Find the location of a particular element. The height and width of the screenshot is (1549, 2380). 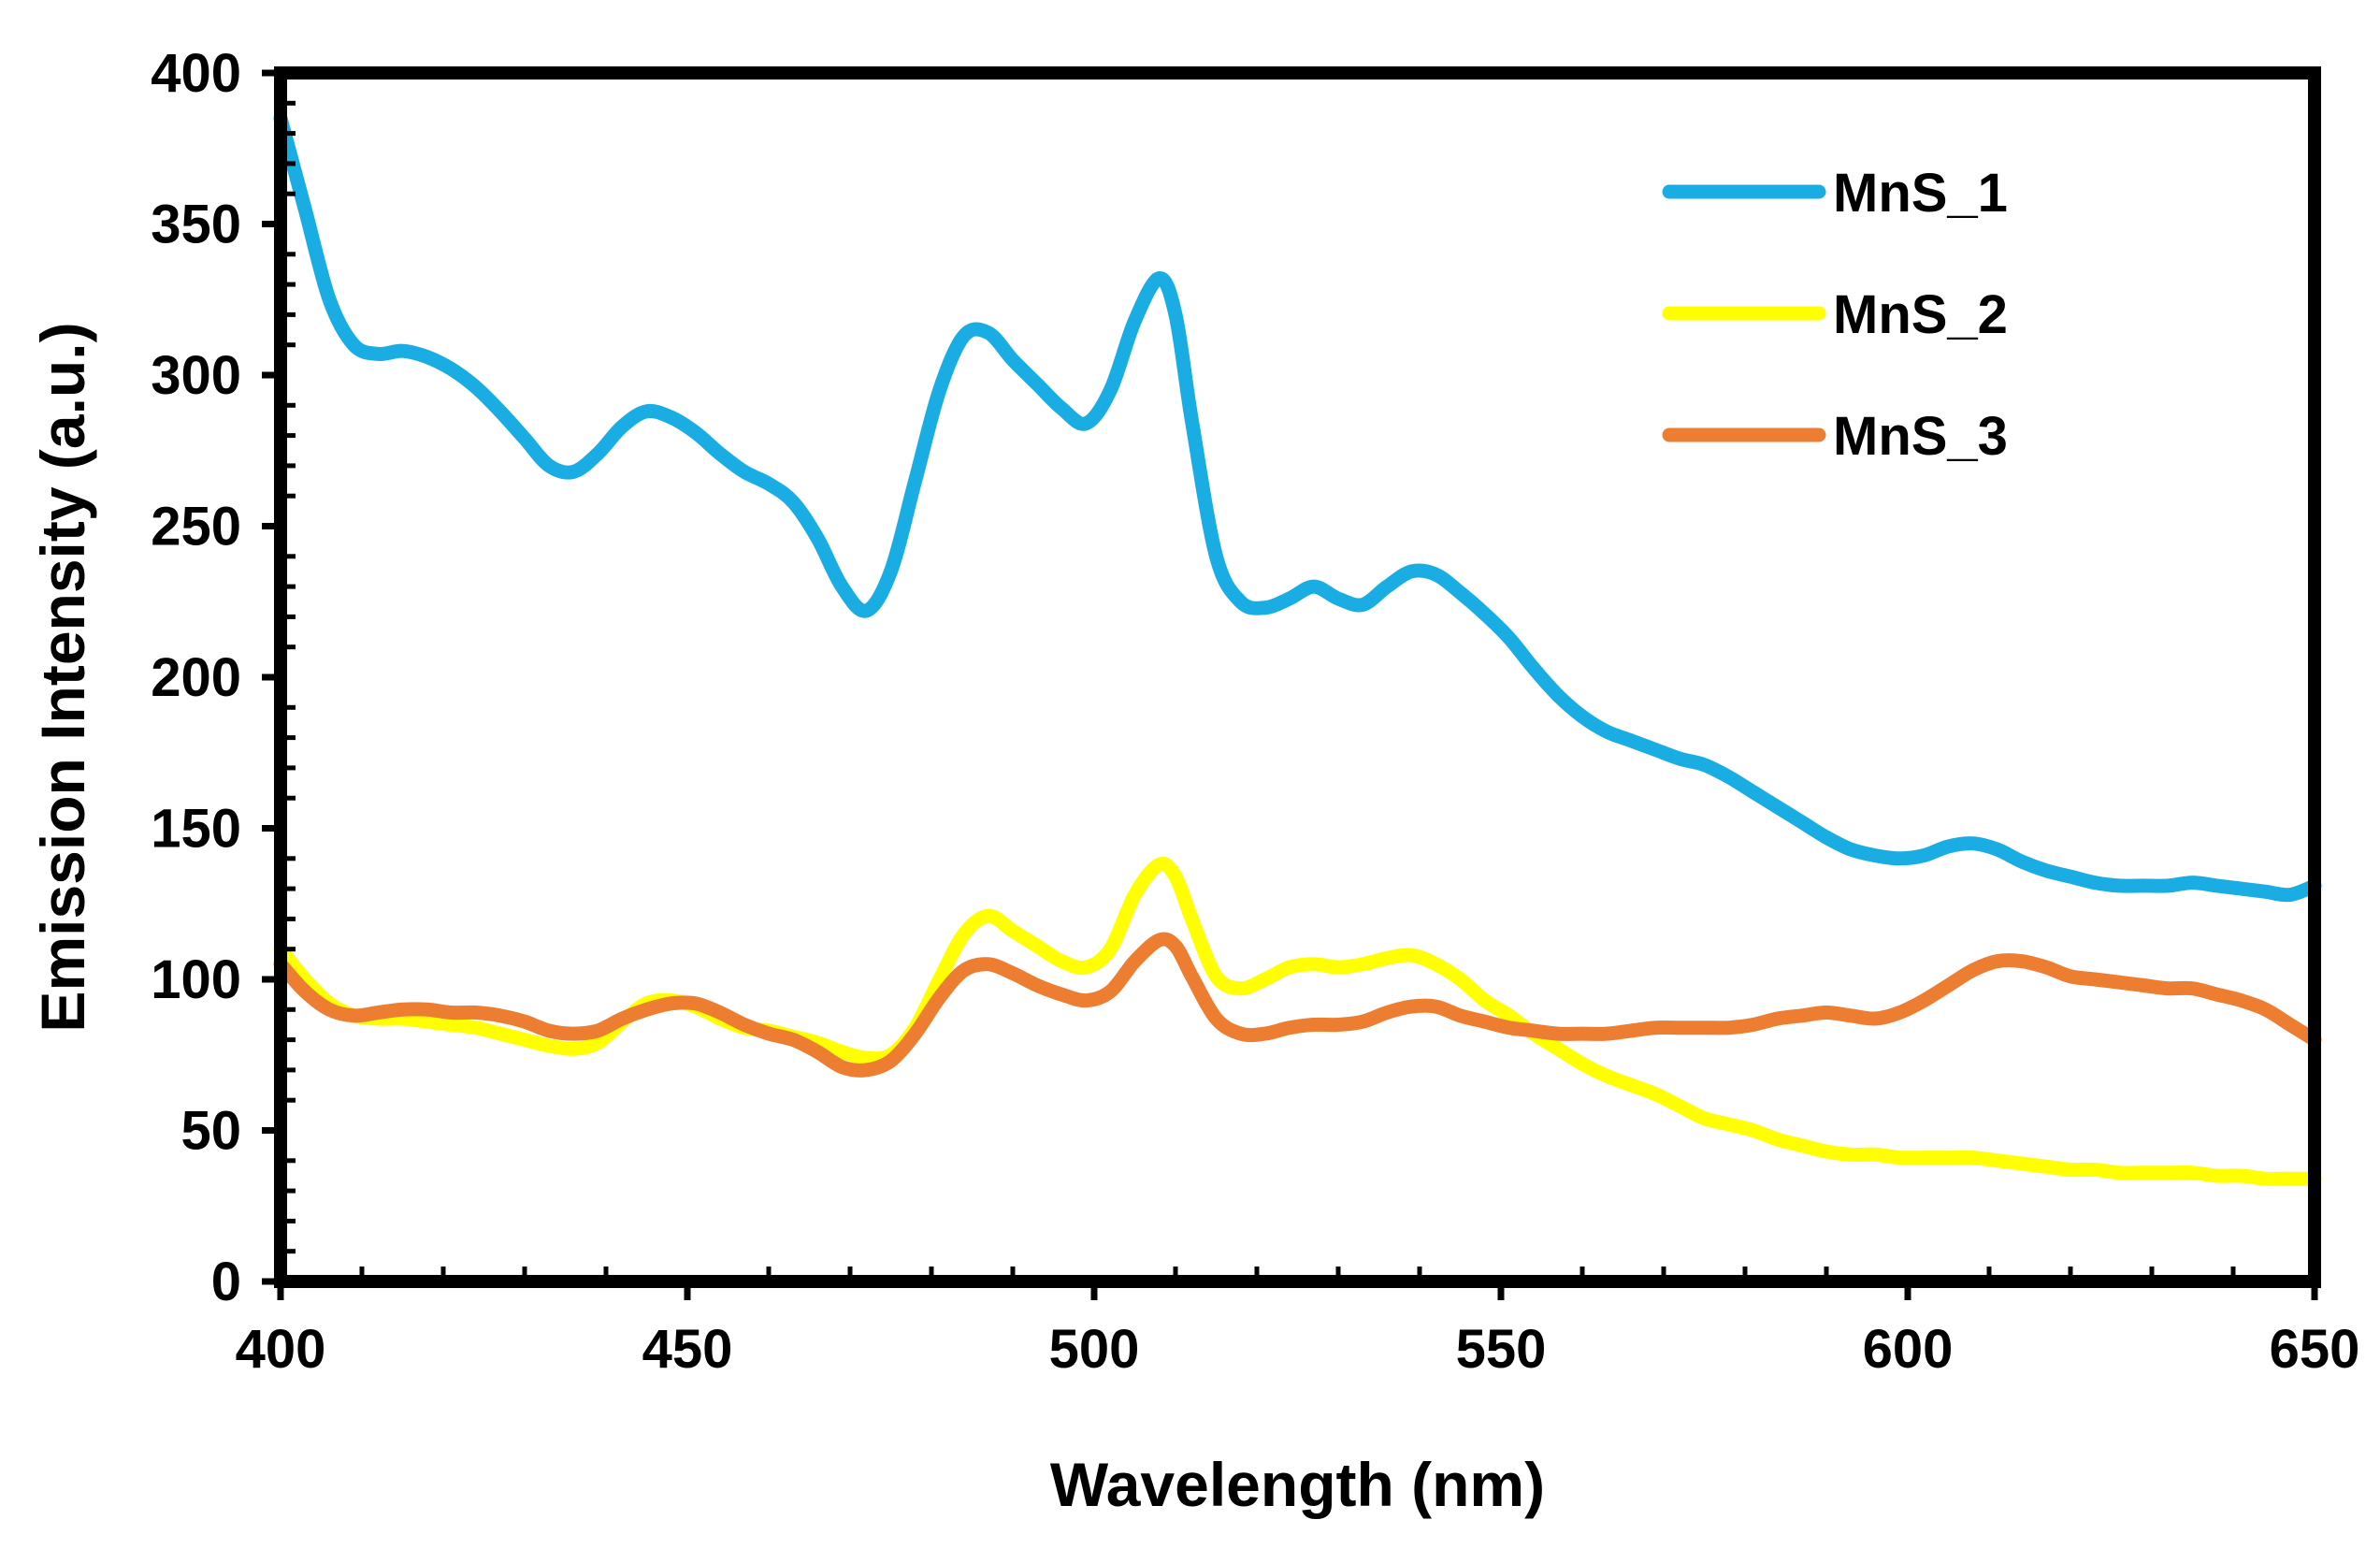

x-tick-label: 550 is located at coordinates (1501, 1349).